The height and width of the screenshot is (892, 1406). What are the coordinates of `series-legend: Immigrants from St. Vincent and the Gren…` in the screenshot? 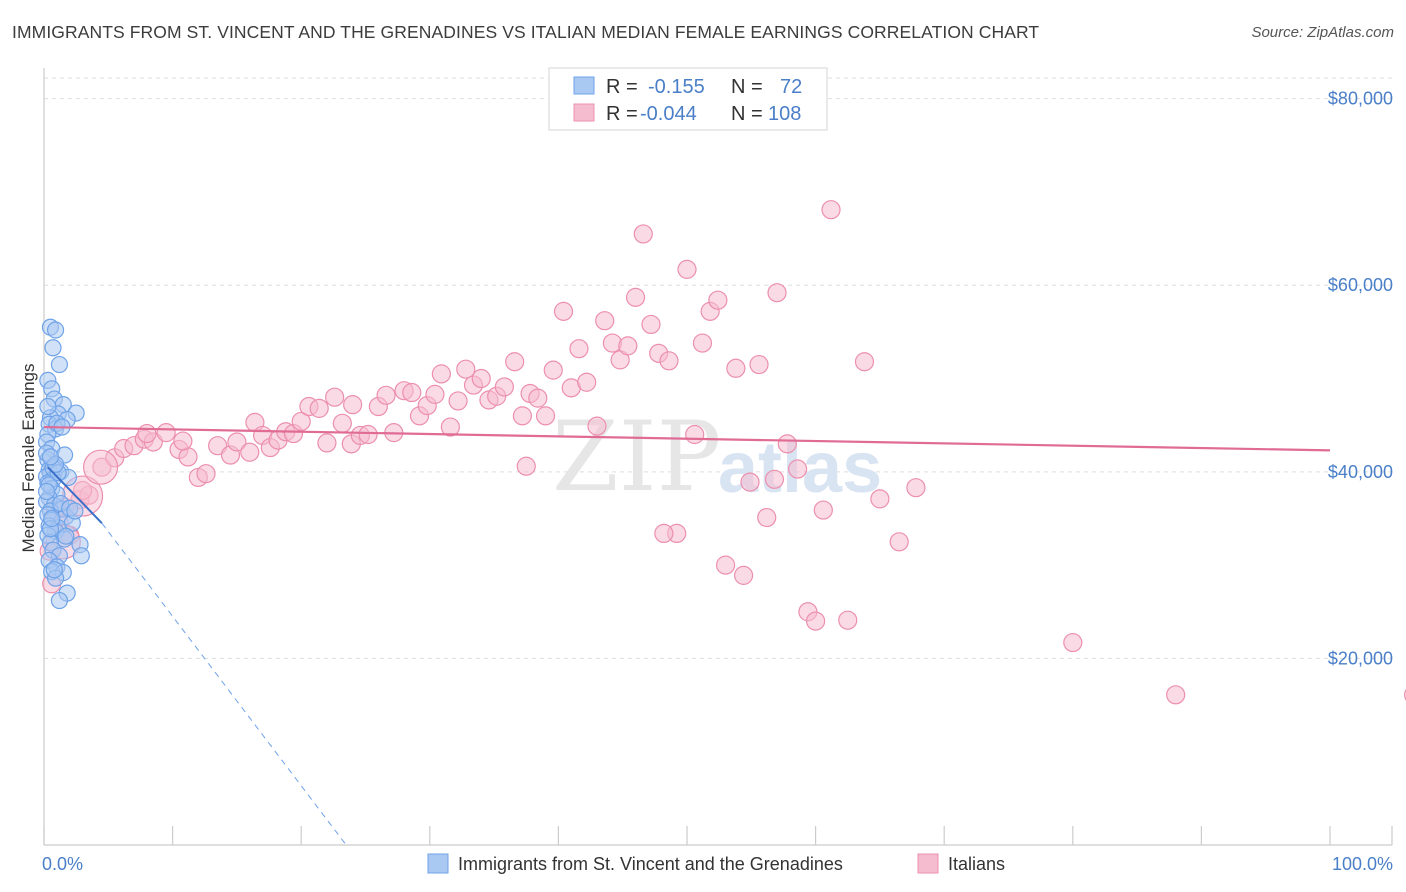 It's located at (716, 863).